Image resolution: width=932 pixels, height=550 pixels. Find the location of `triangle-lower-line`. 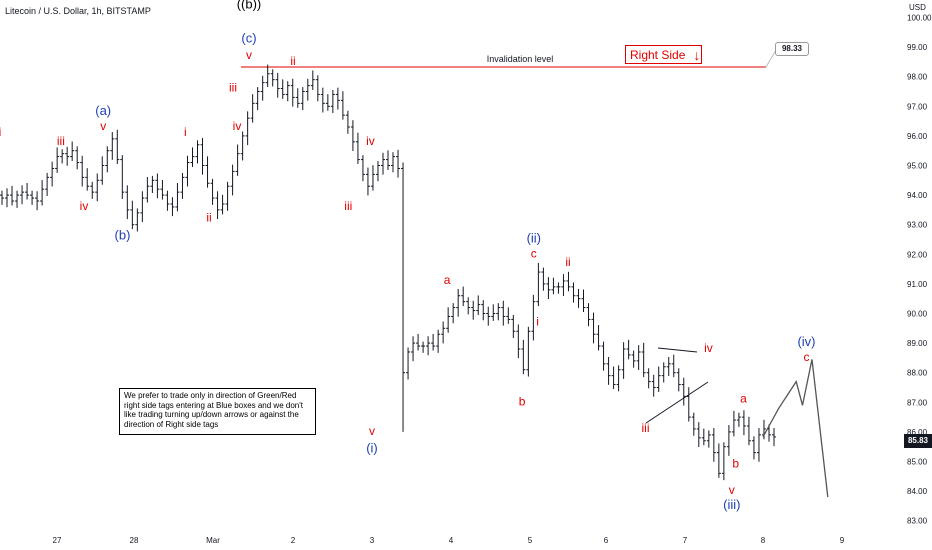

triangle-lower-line is located at coordinates (677, 402).